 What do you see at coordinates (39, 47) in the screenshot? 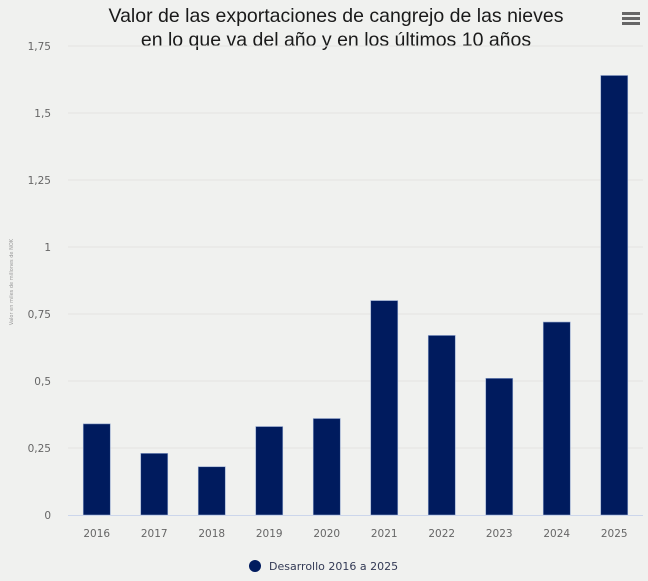
I see `y-tick-label: 1,75` at bounding box center [39, 47].